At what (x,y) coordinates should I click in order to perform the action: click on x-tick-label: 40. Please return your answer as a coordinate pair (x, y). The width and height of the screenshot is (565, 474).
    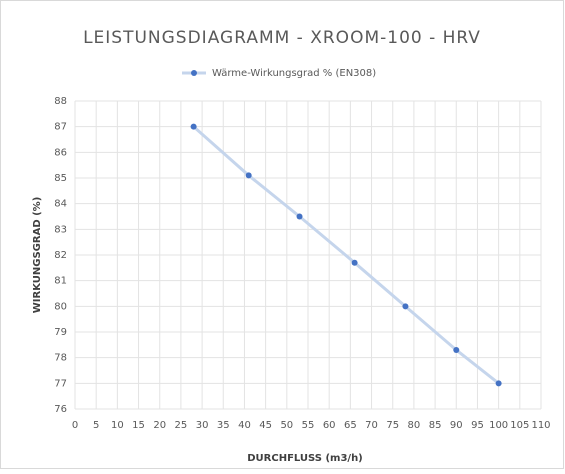
    Looking at the image, I should click on (244, 425).